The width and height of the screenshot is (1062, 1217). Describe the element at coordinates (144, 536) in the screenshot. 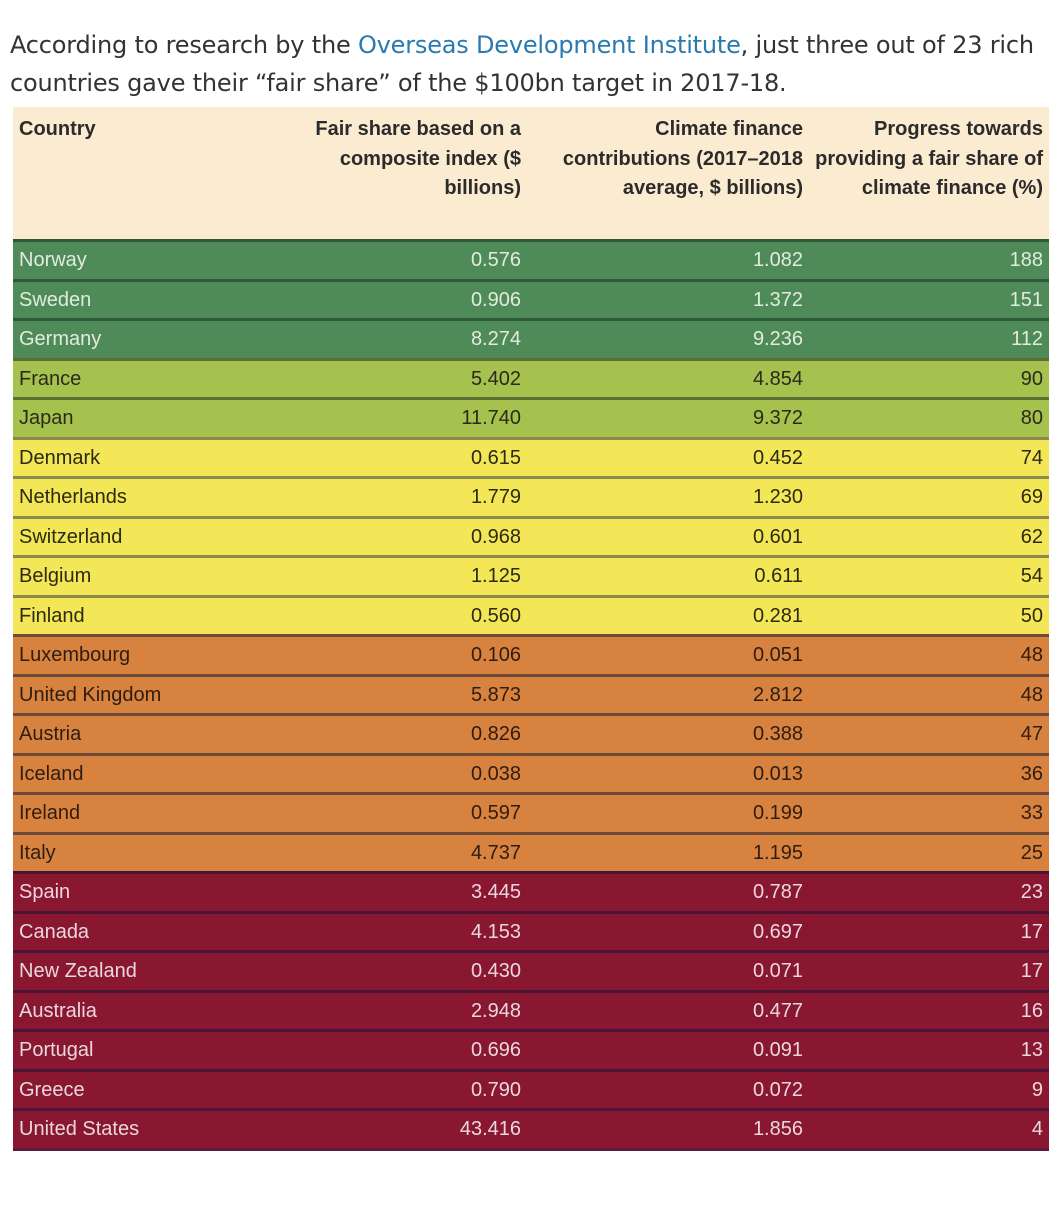

I see `cell-country: Switzerland` at that location.